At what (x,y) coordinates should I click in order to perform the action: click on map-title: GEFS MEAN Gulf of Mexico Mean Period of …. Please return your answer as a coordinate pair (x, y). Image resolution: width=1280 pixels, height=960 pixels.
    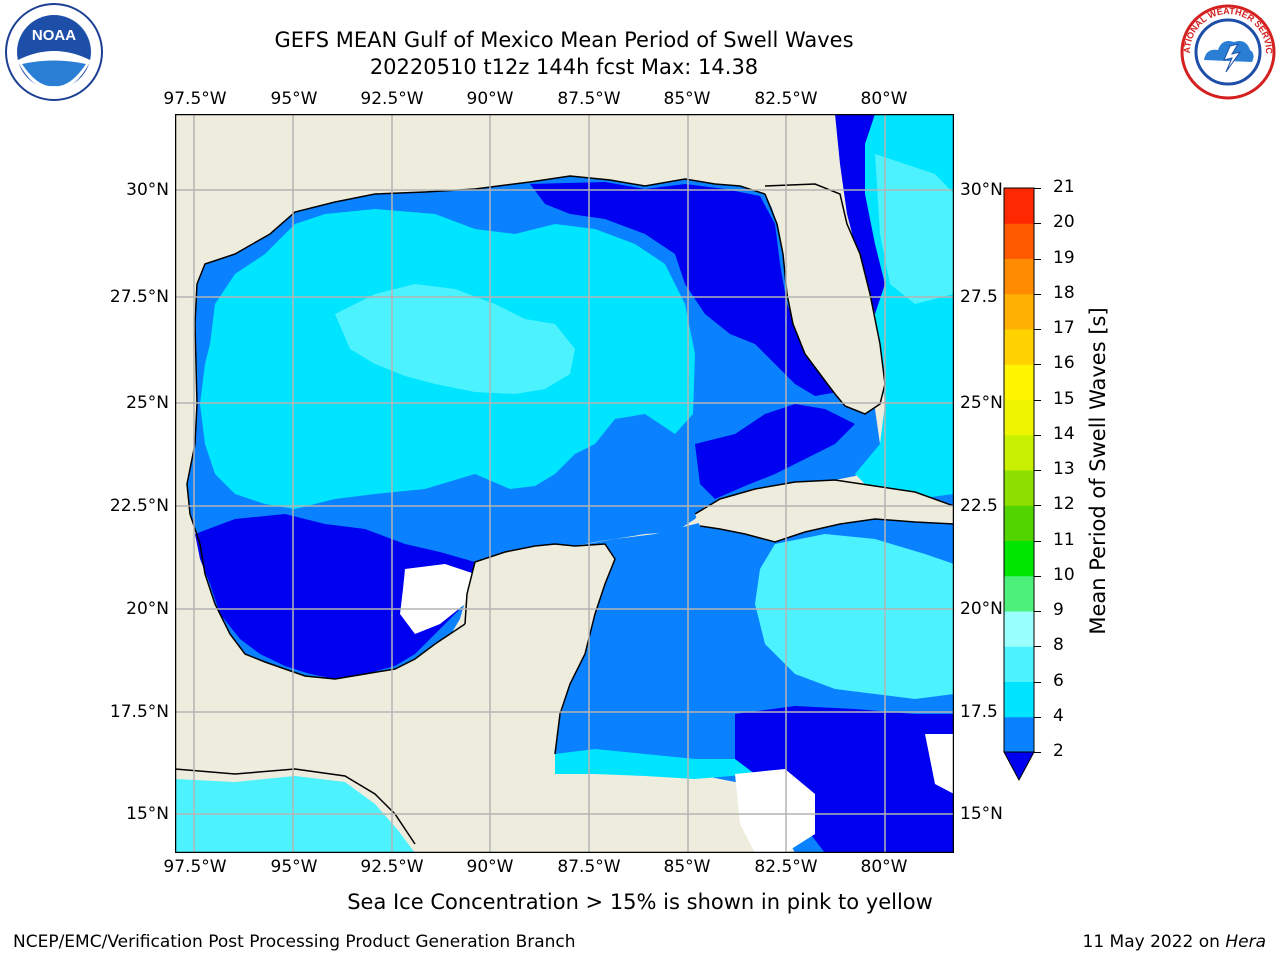
    Looking at the image, I should click on (564, 40).